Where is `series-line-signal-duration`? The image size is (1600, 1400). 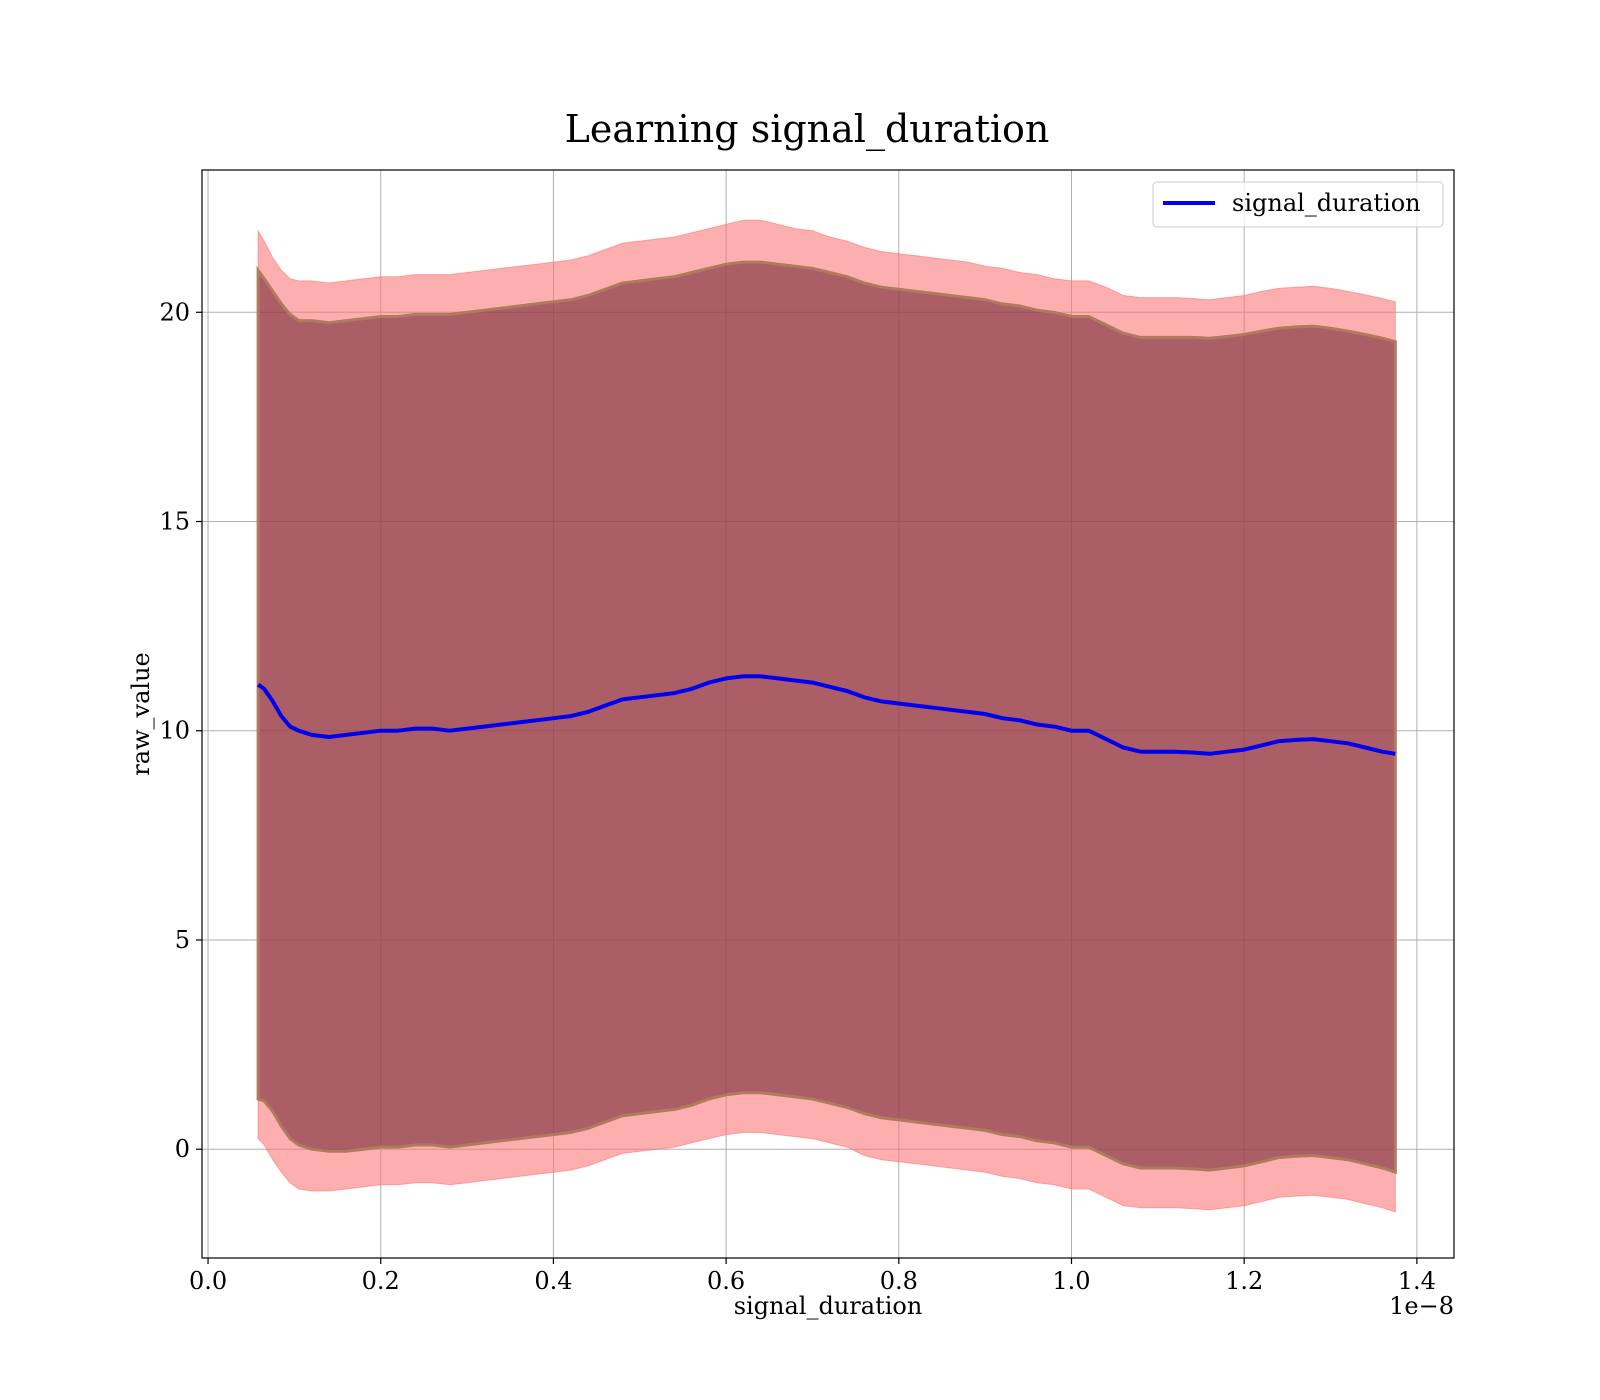
series-line-signal-duration is located at coordinates (826, 715).